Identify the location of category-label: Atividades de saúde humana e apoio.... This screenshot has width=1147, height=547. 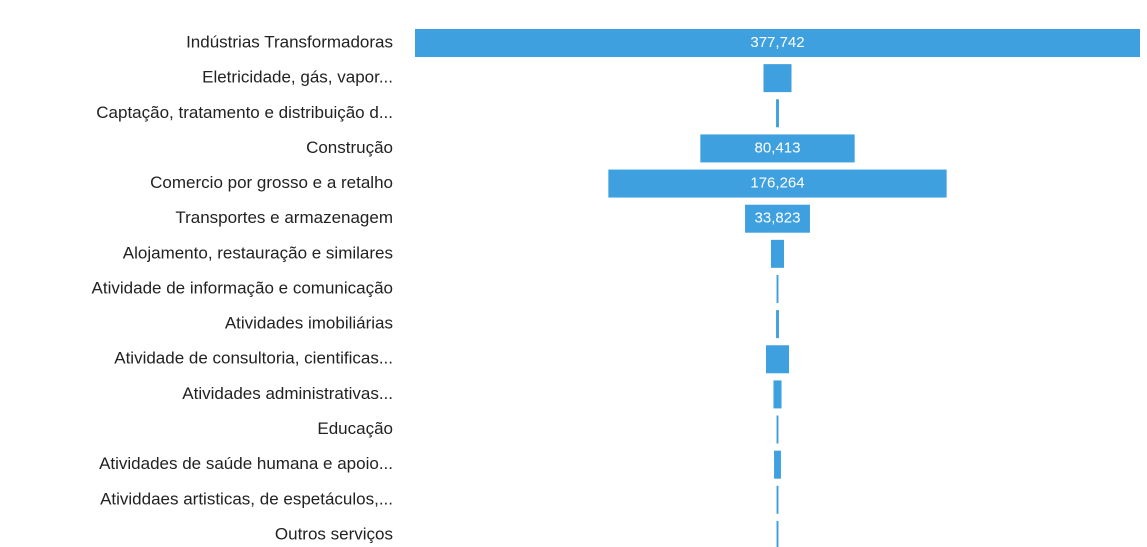
(246, 463).